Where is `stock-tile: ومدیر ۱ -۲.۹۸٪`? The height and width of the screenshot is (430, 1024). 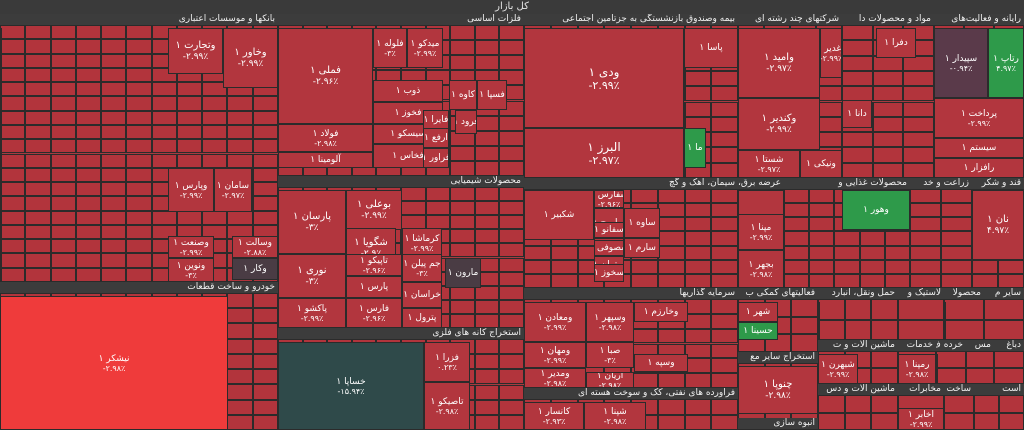 stock-tile: ومدیر ۱ -۲.۹۸٪ is located at coordinates (555, 378).